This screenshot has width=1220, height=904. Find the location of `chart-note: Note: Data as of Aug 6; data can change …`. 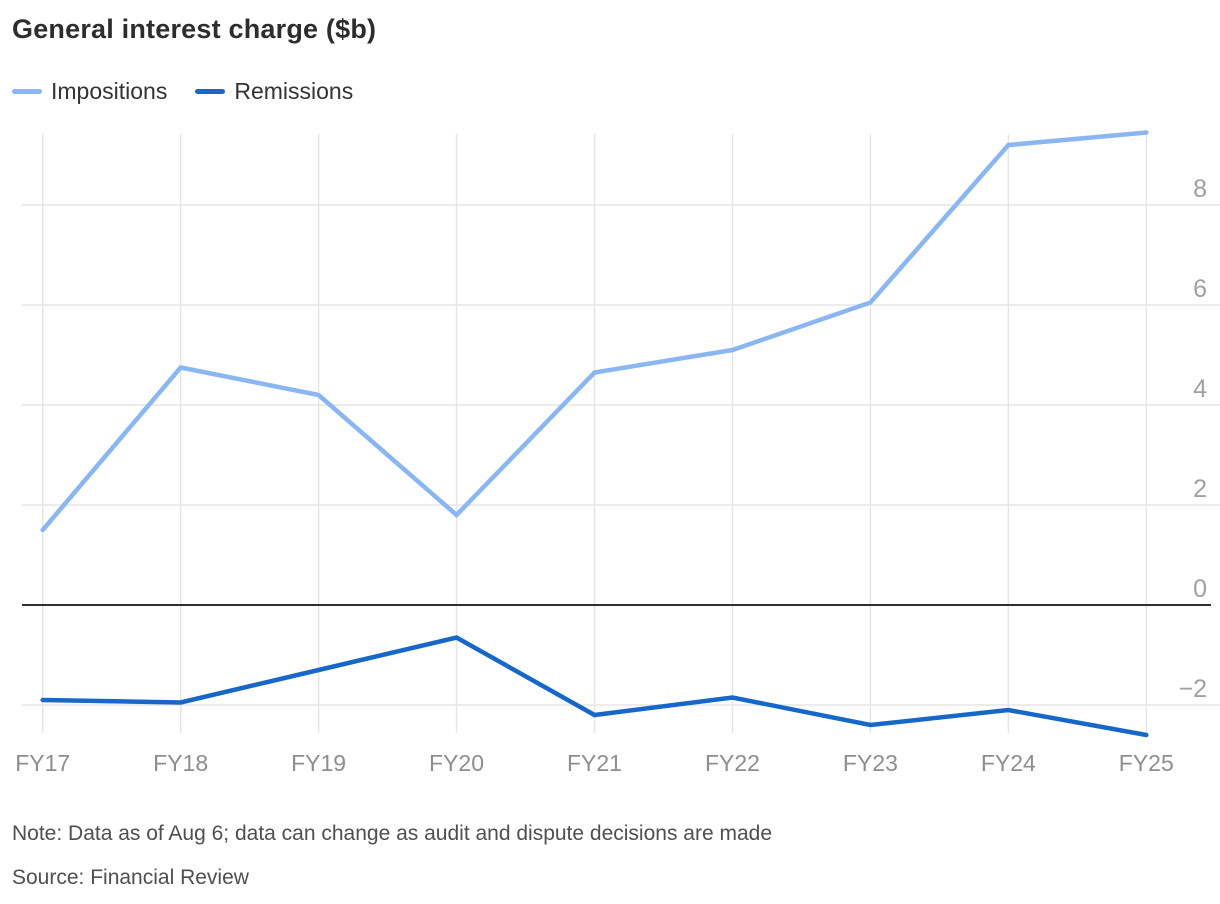

chart-note: Note: Data as of Aug 6; data can change … is located at coordinates (392, 833).